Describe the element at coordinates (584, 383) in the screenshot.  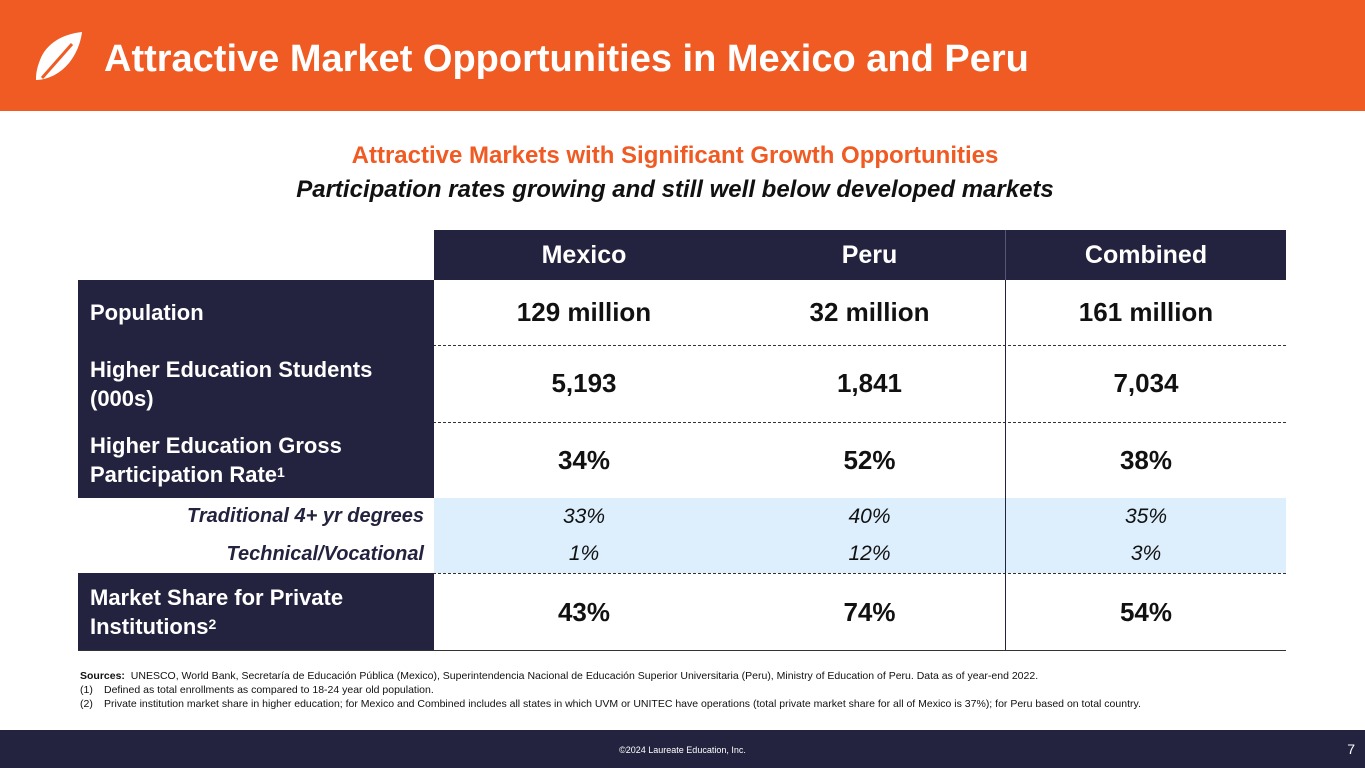
I see `table-cell: 5,193` at that location.